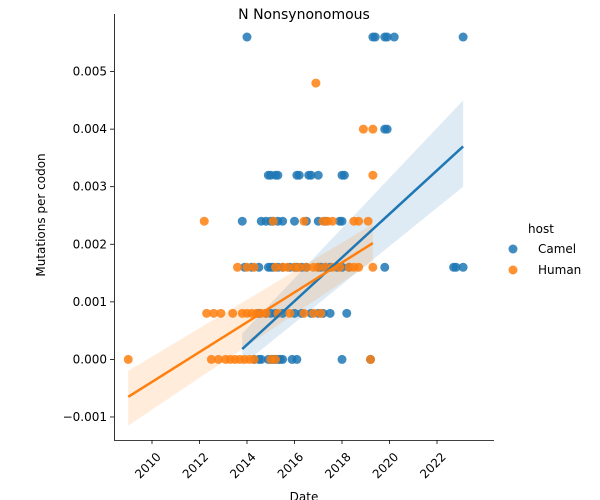 The width and height of the screenshot is (600, 500). What do you see at coordinates (290, 465) in the screenshot?
I see `x-tick-label: 2016` at bounding box center [290, 465].